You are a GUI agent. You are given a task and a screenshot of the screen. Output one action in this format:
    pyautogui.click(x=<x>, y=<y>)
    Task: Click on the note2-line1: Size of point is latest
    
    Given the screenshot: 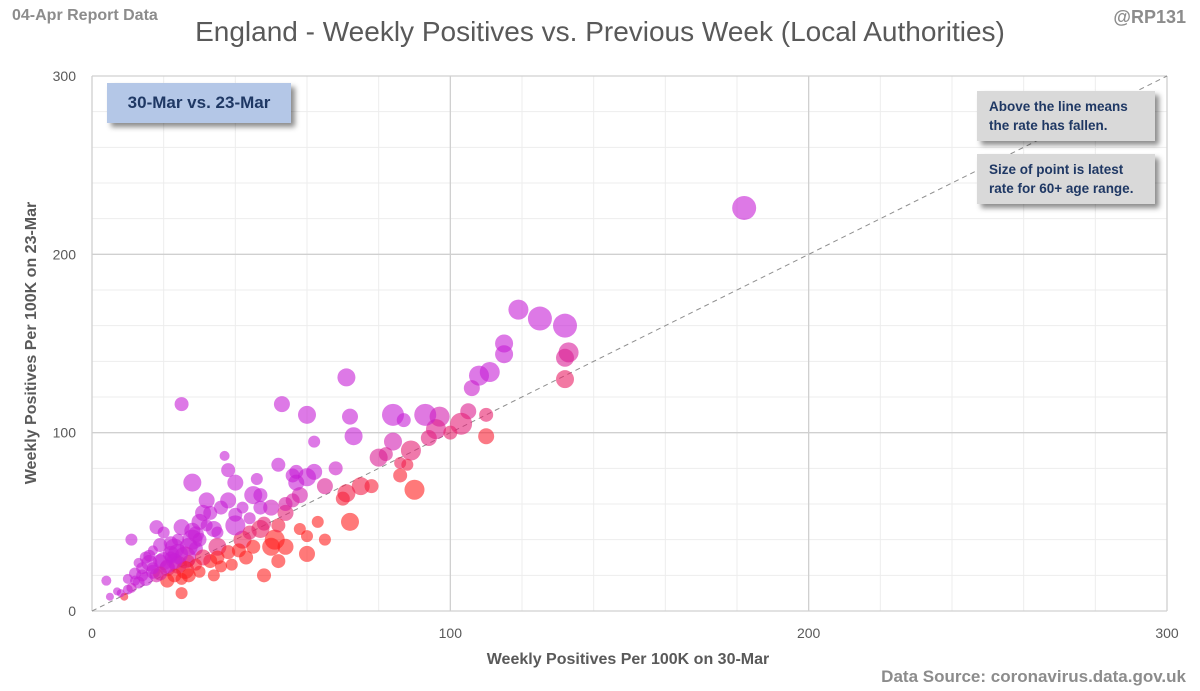 What is the action you would take?
    pyautogui.click(x=1056, y=169)
    